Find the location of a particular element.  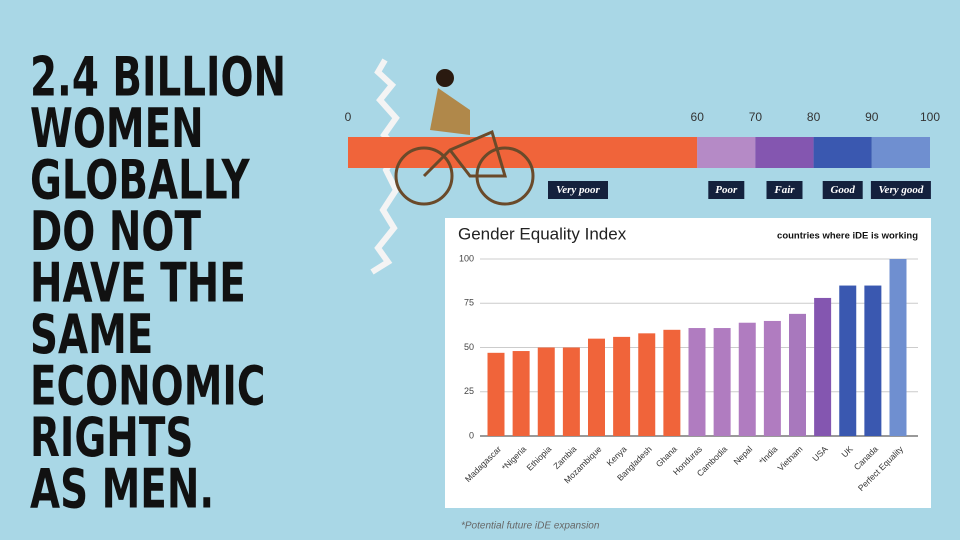

headline-line: RIGHTS is located at coordinates (111, 437).